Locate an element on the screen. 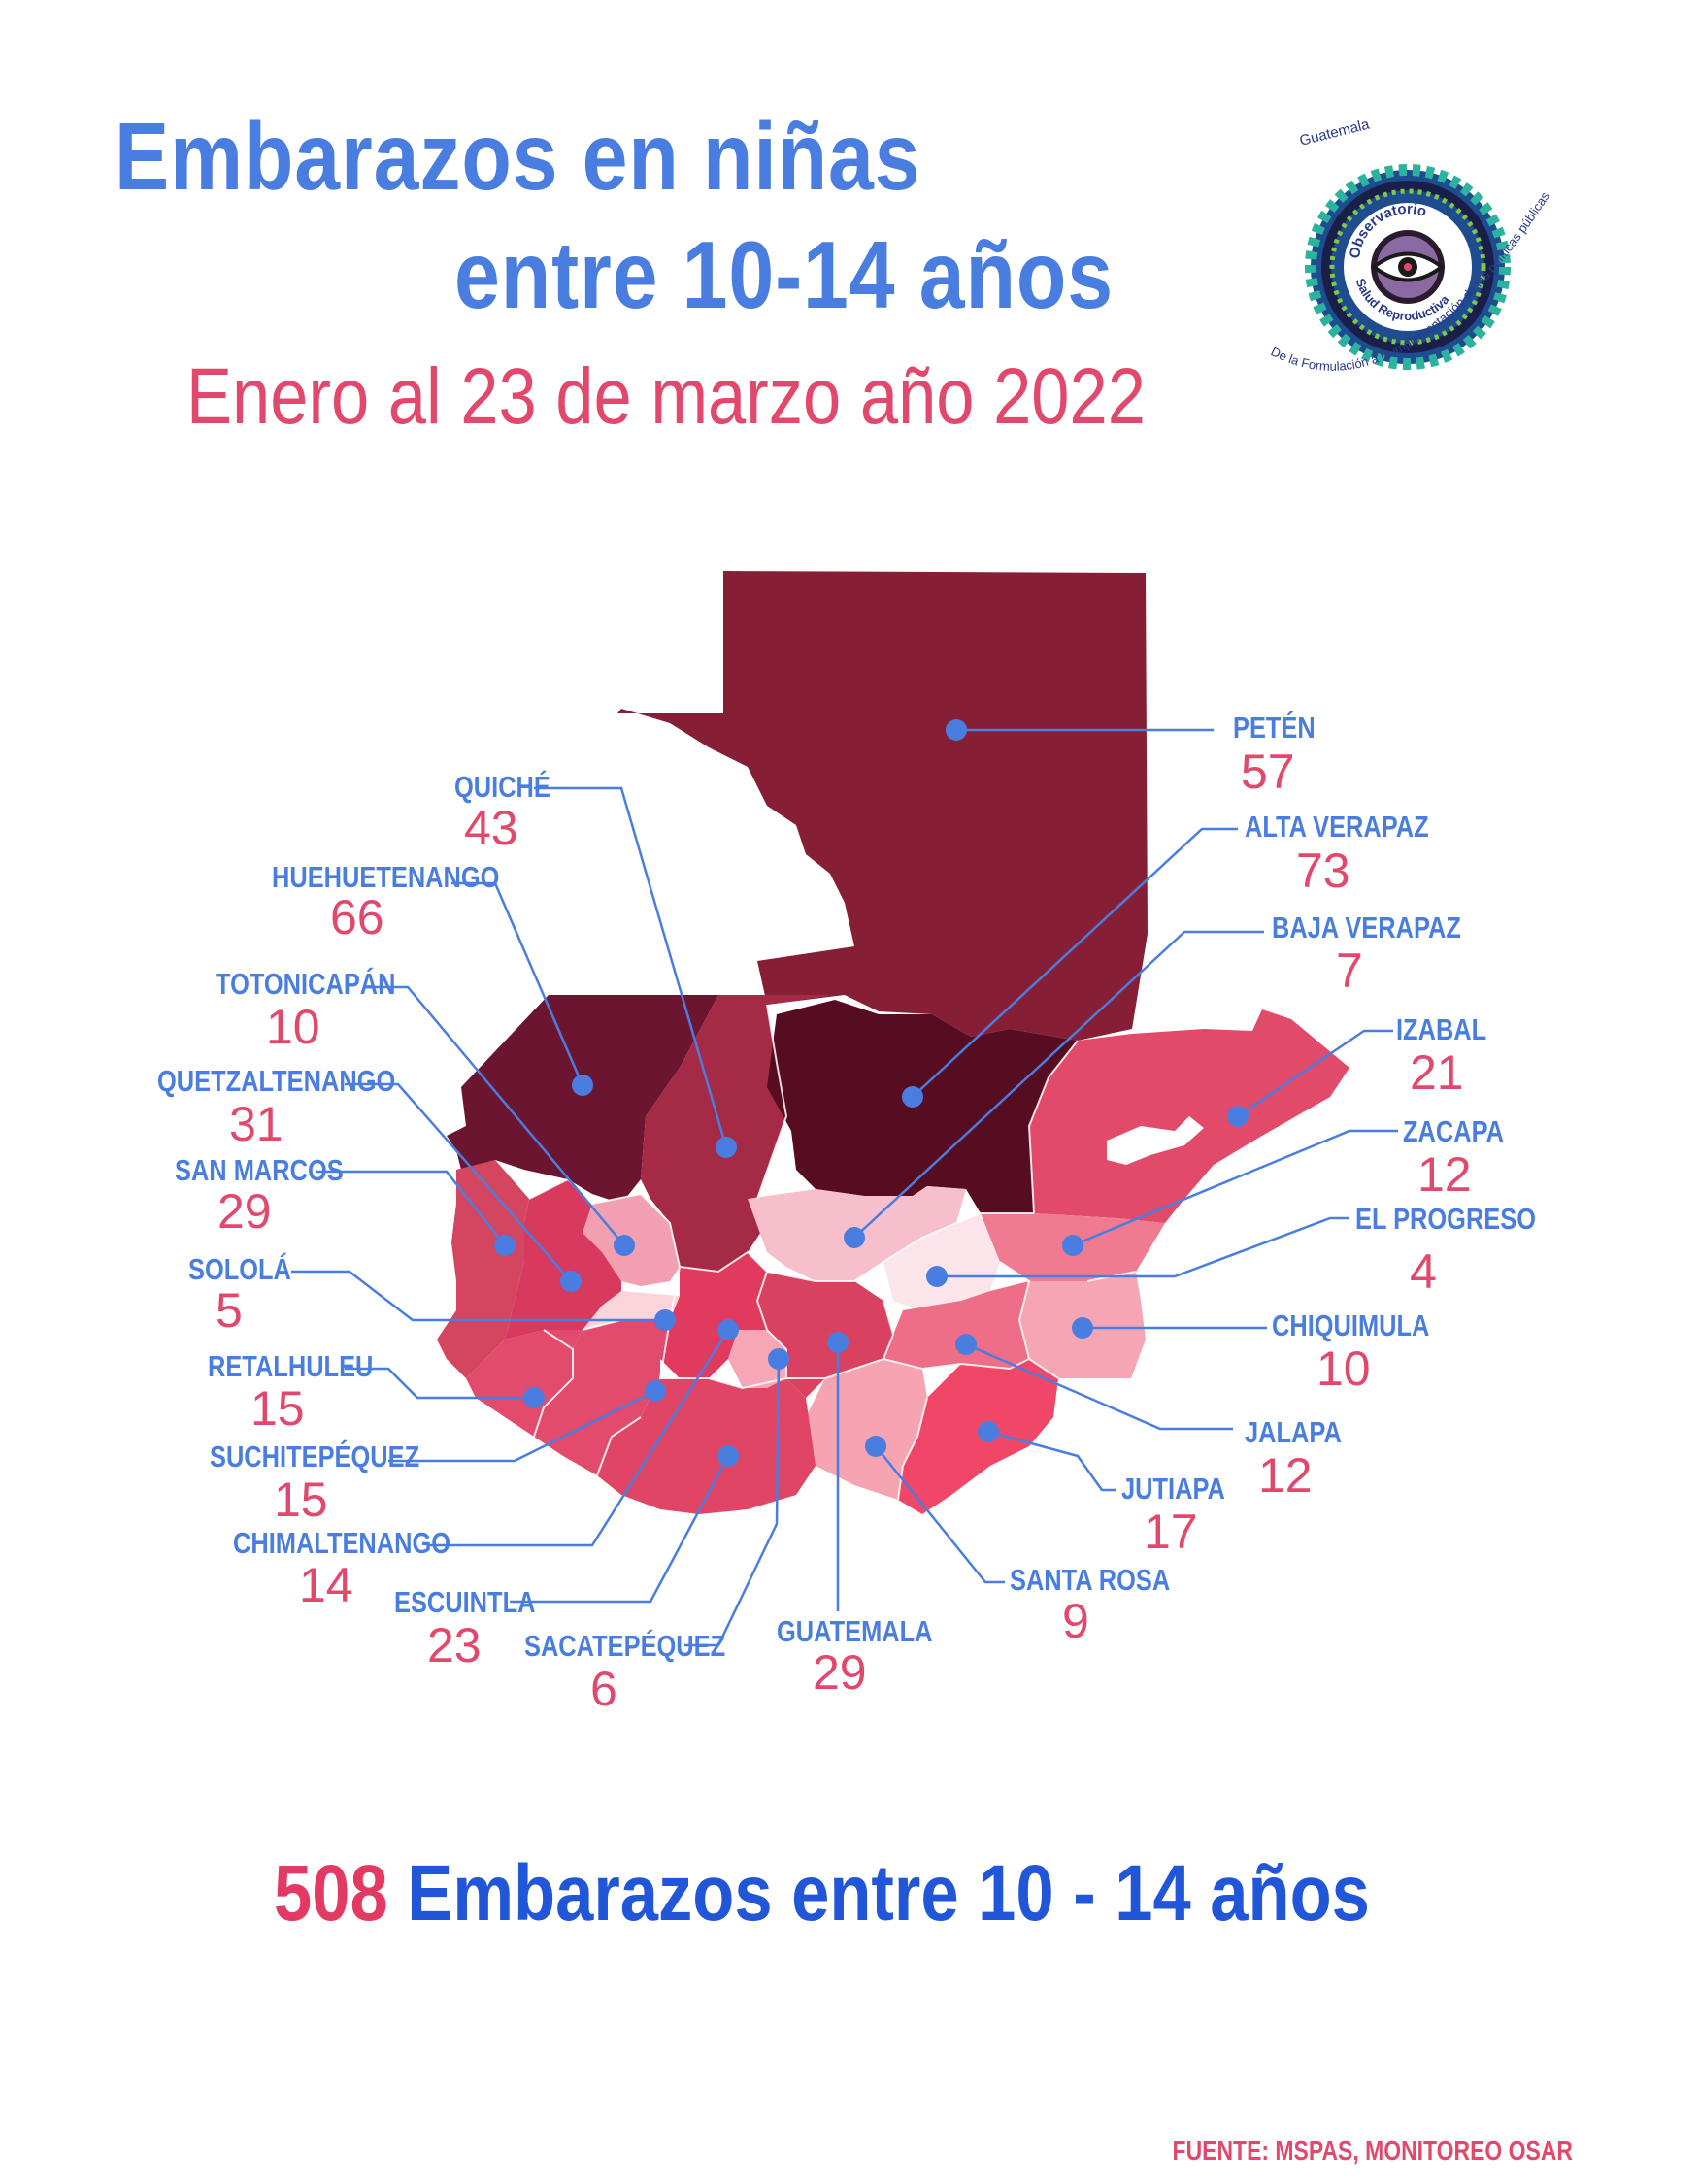 This screenshot has height=2184, width=1699. label-escuintla-value: 23 is located at coordinates (454, 1645).